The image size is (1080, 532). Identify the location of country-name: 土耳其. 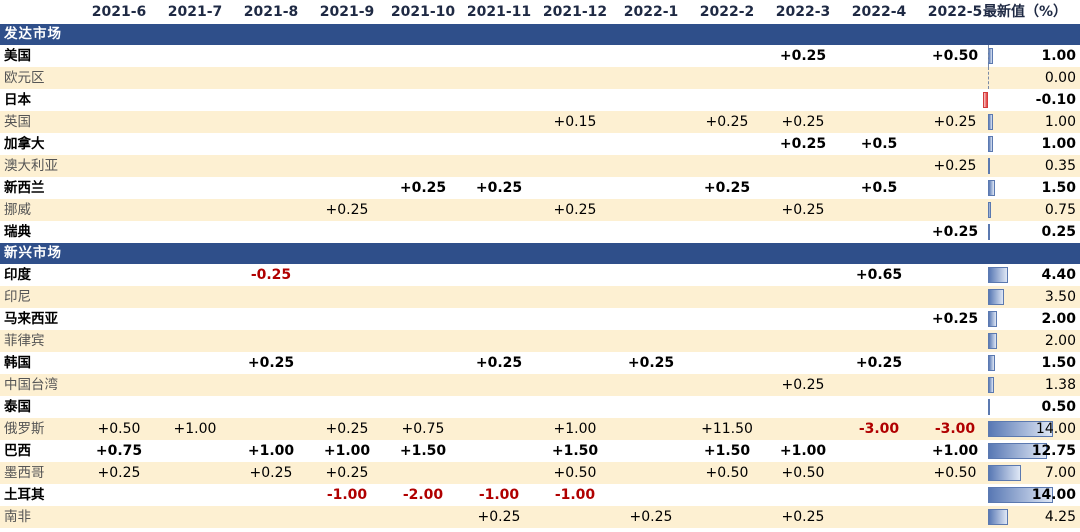
(24, 495).